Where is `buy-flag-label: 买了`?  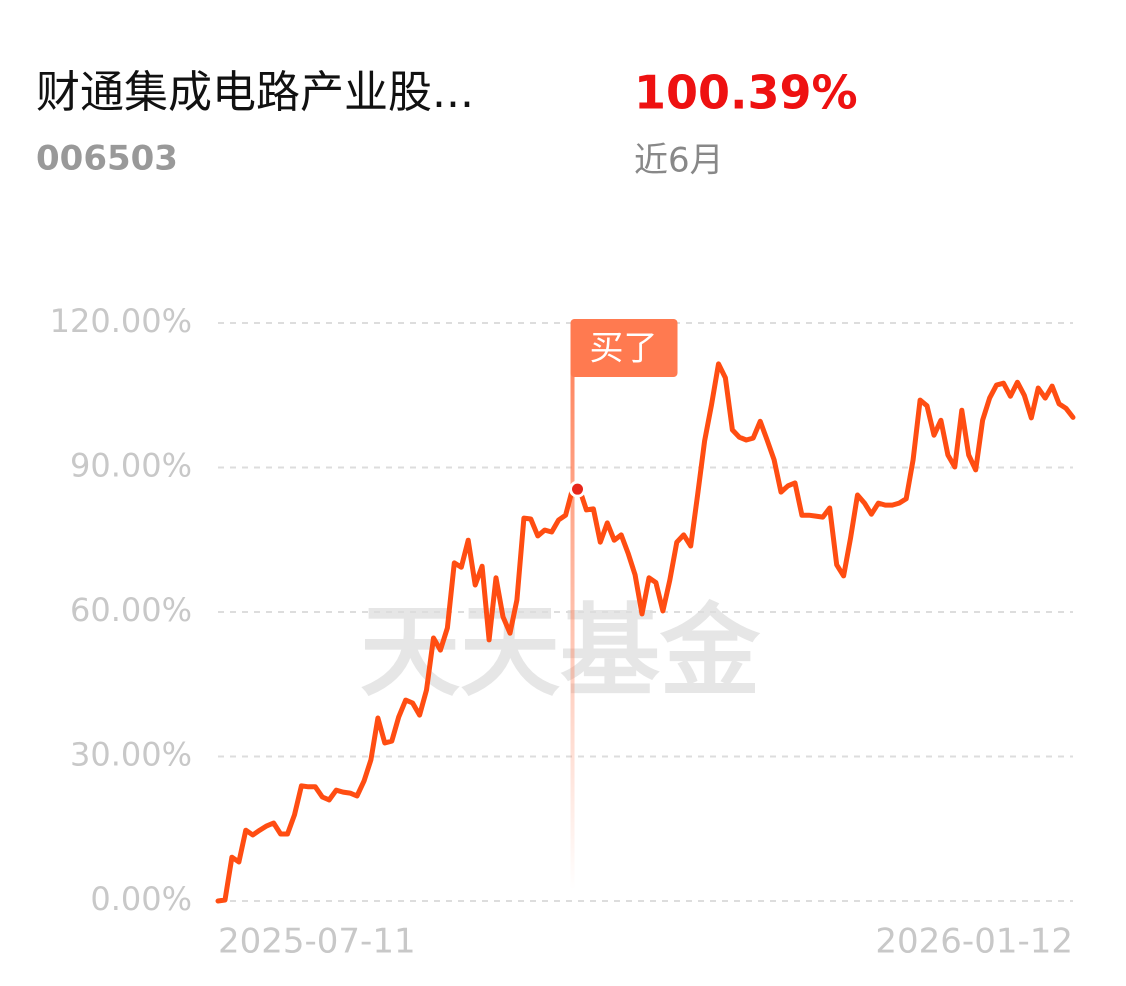
buy-flag-label: 买了 is located at coordinates (624, 349).